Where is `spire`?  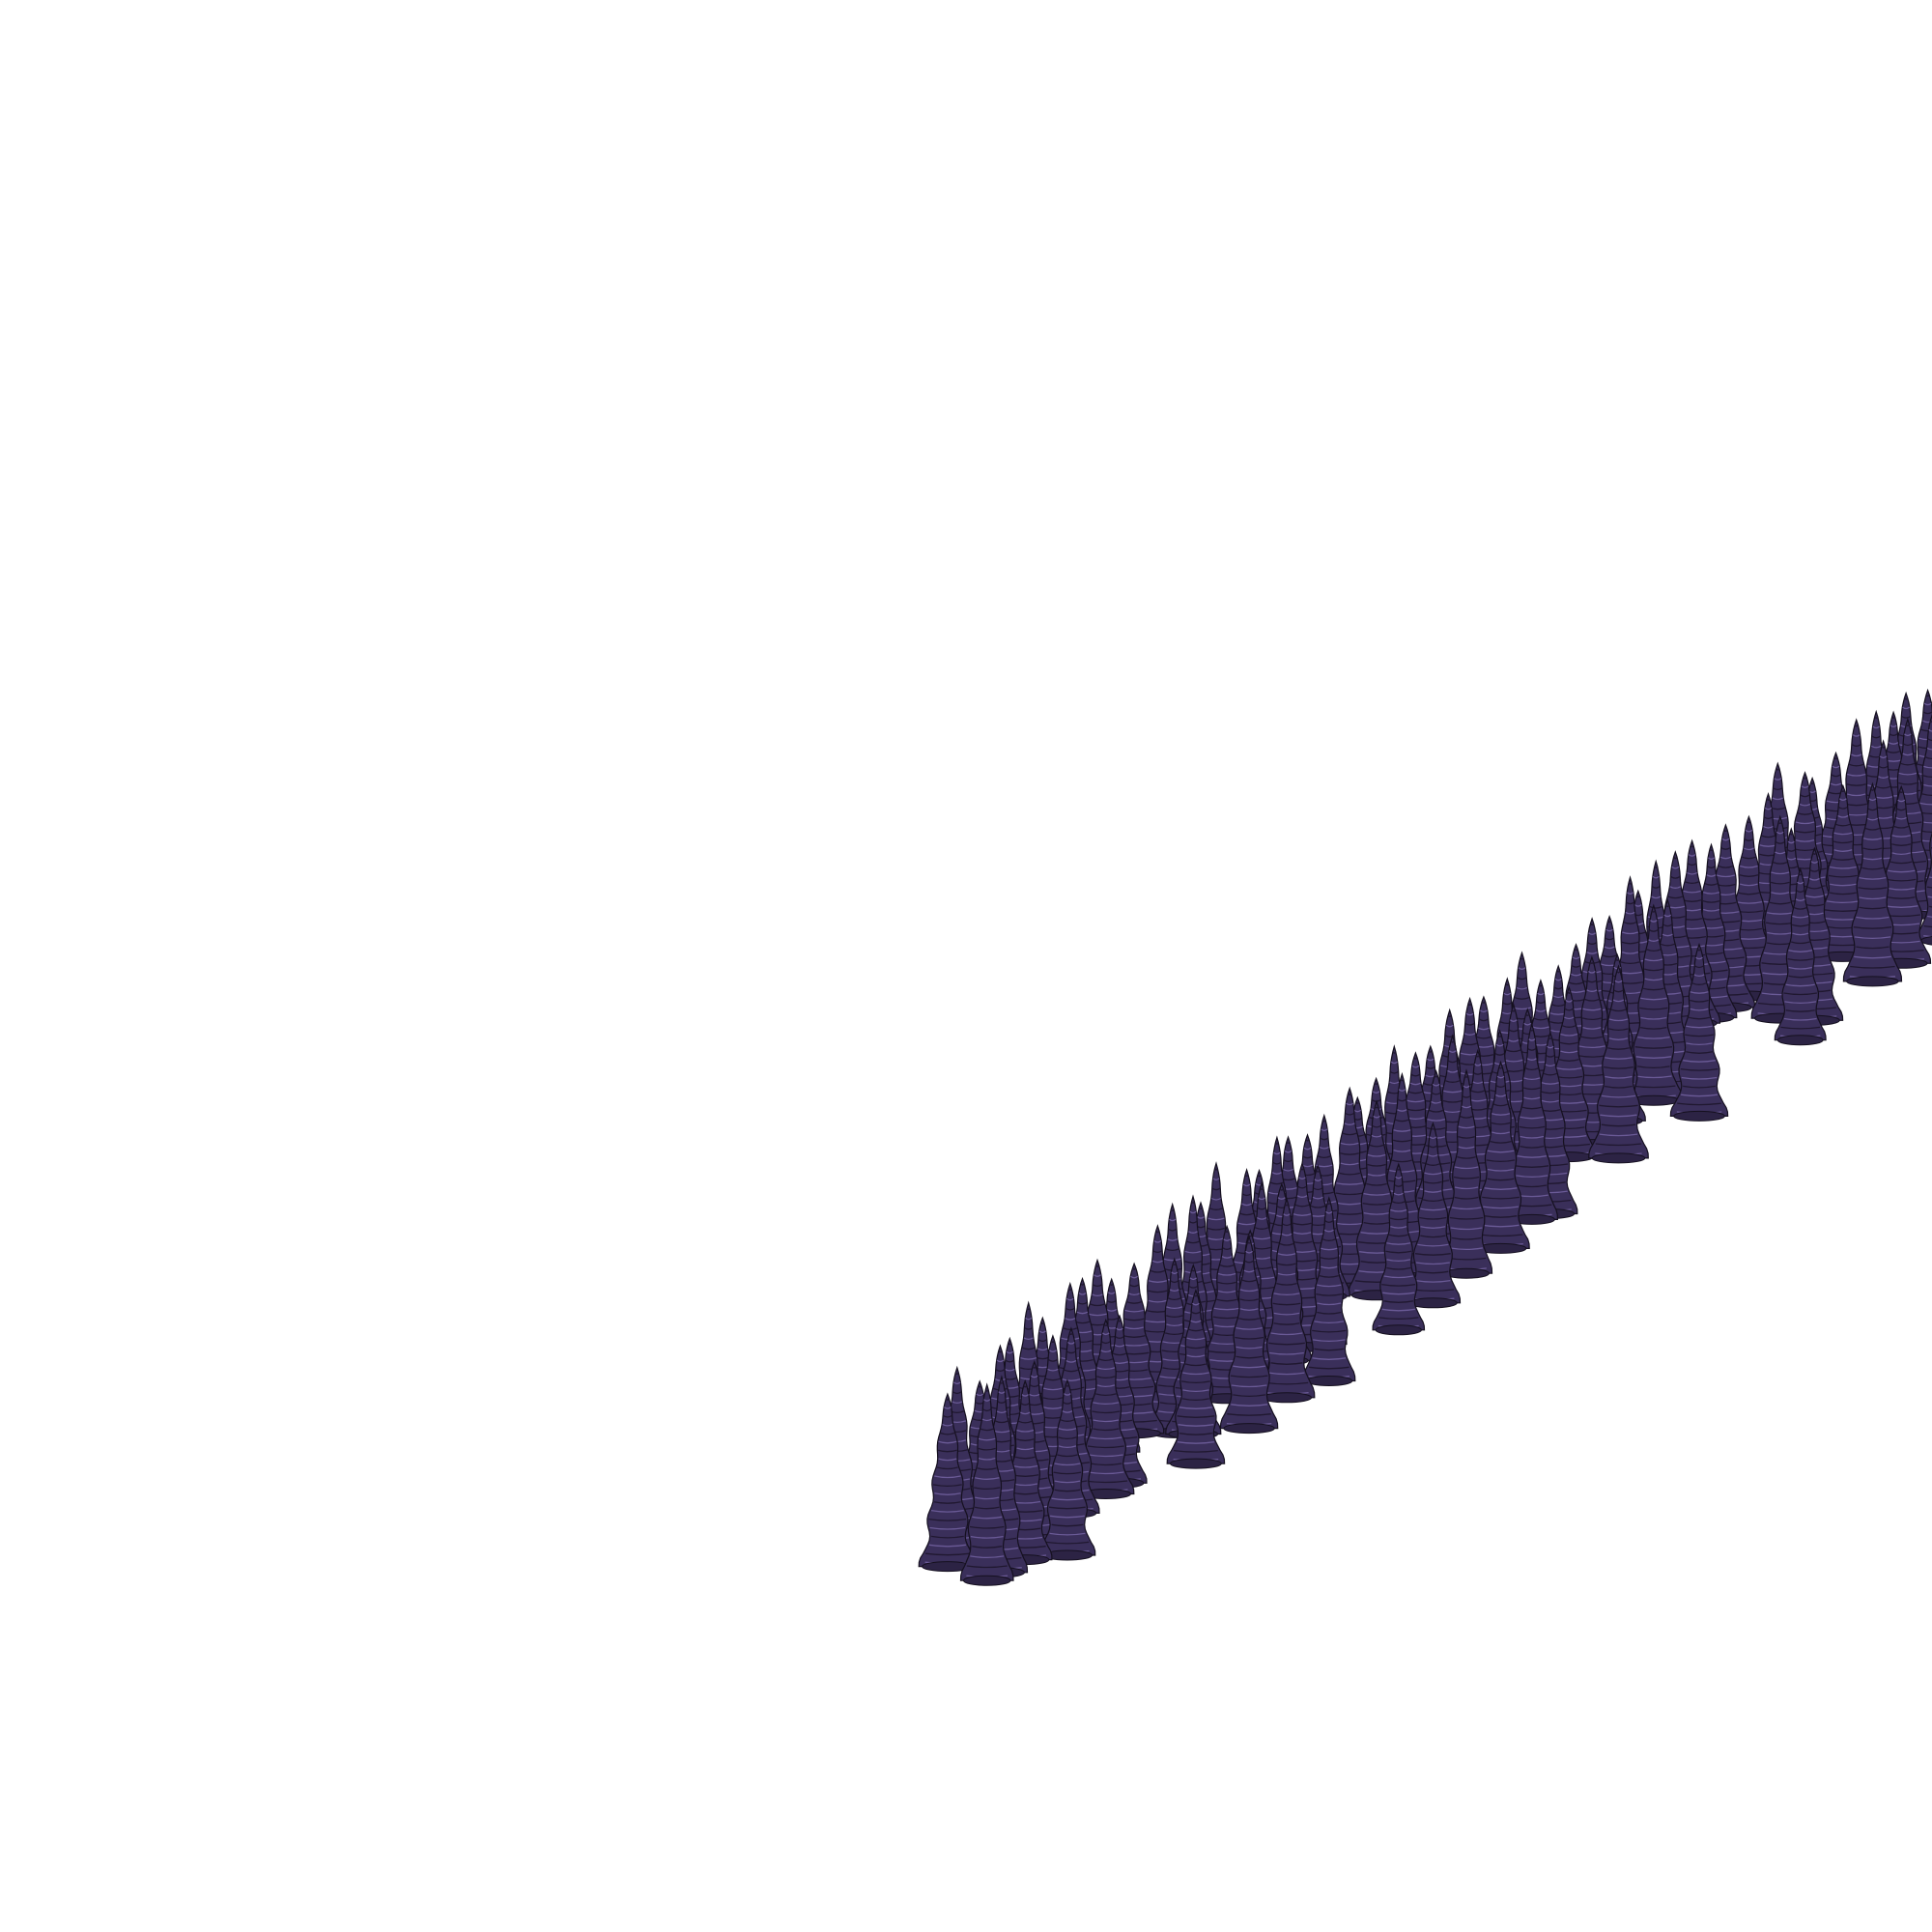 spire is located at coordinates (1329, 1291).